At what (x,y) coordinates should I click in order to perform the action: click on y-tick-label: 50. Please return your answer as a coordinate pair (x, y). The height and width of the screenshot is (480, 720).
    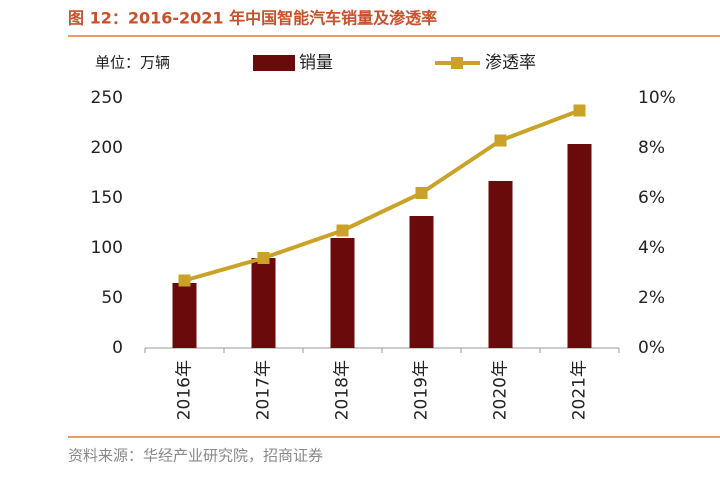
    Looking at the image, I should click on (112, 298).